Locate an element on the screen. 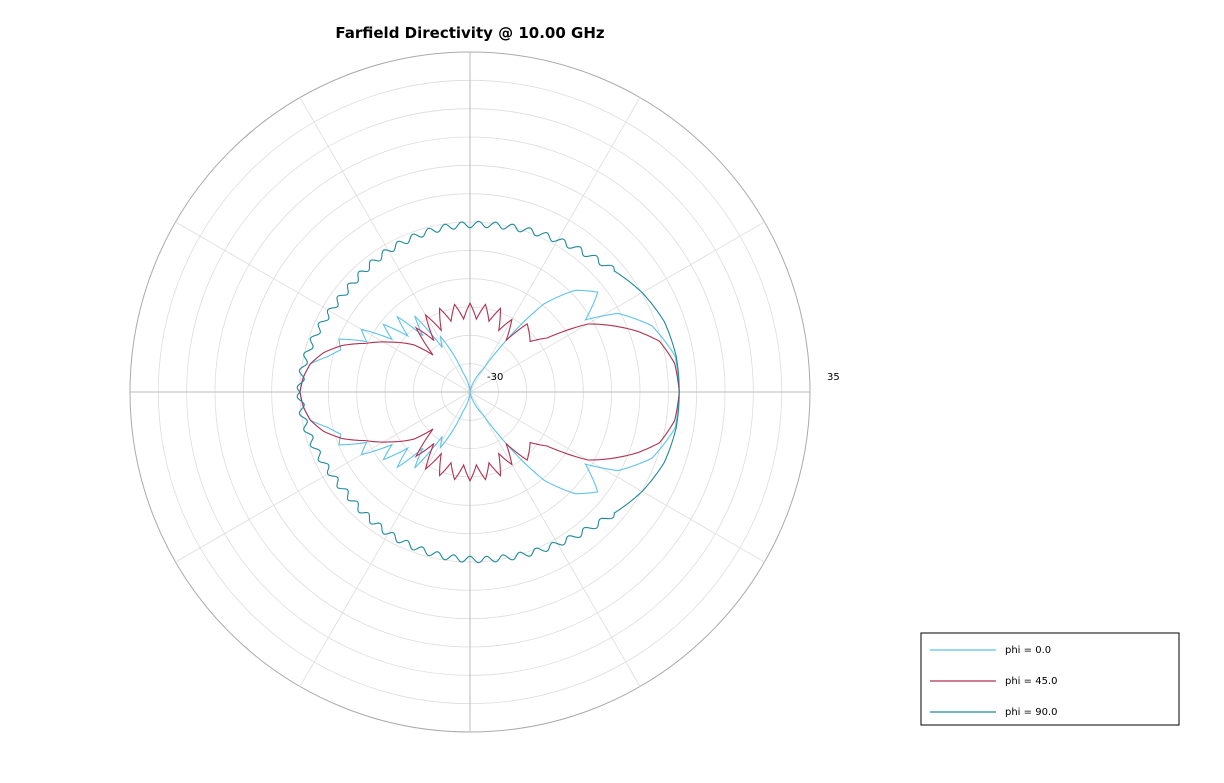 The image size is (1224, 783). legend-box is located at coordinates (1050, 679).